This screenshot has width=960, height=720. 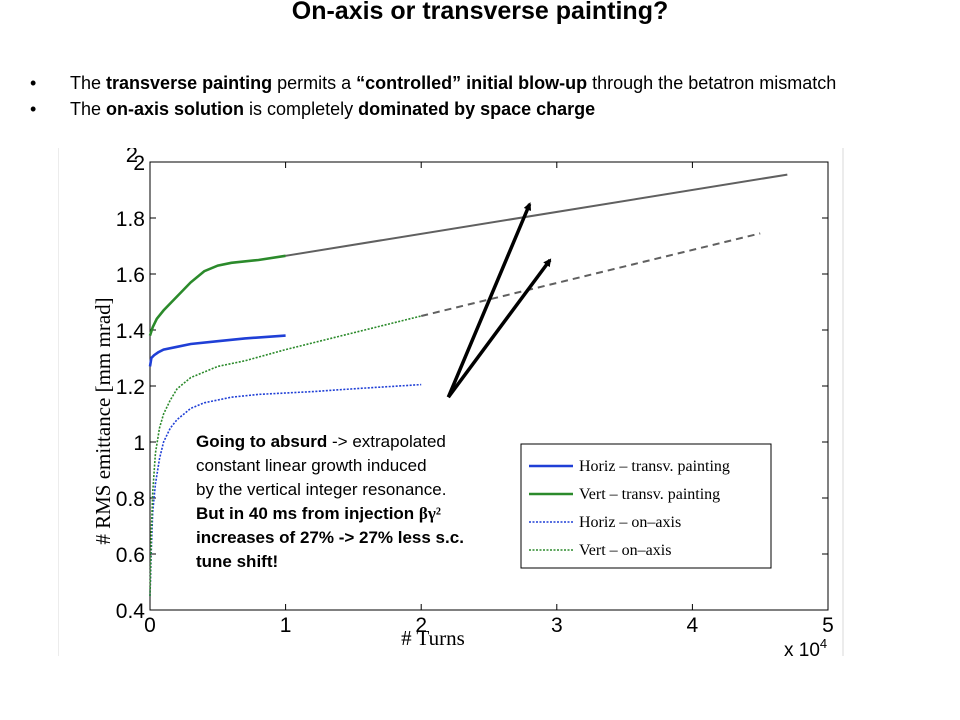 I want to click on annotation-line-4: But in 40 ms from injection βγ², so click(x=366, y=514).